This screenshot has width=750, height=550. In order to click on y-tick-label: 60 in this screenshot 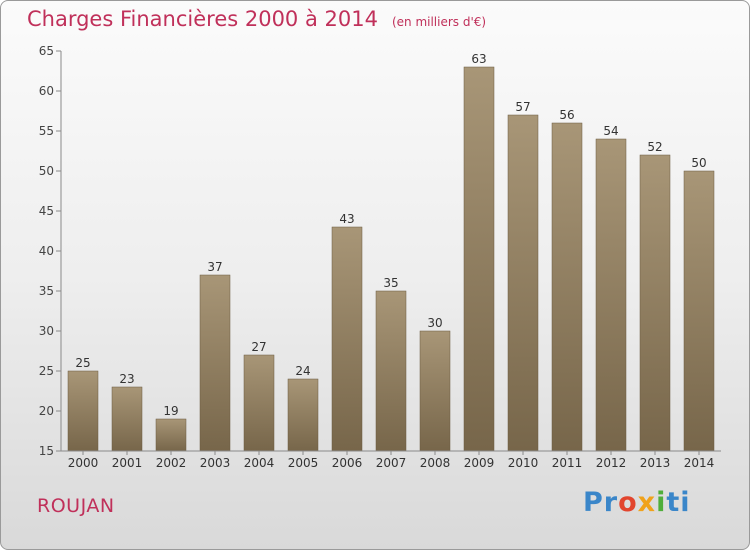, I will do `click(46, 91)`.